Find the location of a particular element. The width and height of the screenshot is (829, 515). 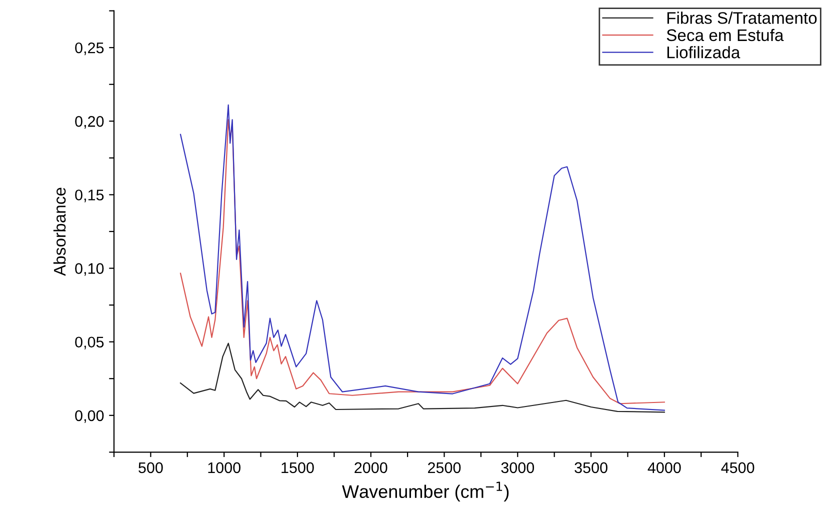

y-tick-label: 0,00 is located at coordinates (89, 416).